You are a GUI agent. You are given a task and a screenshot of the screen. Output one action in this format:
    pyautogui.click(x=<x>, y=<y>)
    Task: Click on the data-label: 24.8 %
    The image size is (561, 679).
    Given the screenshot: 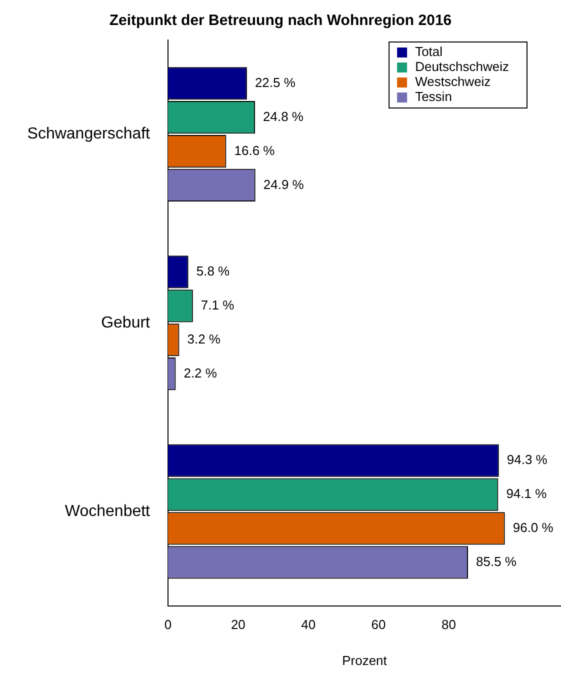 What is the action you would take?
    pyautogui.click(x=283, y=116)
    